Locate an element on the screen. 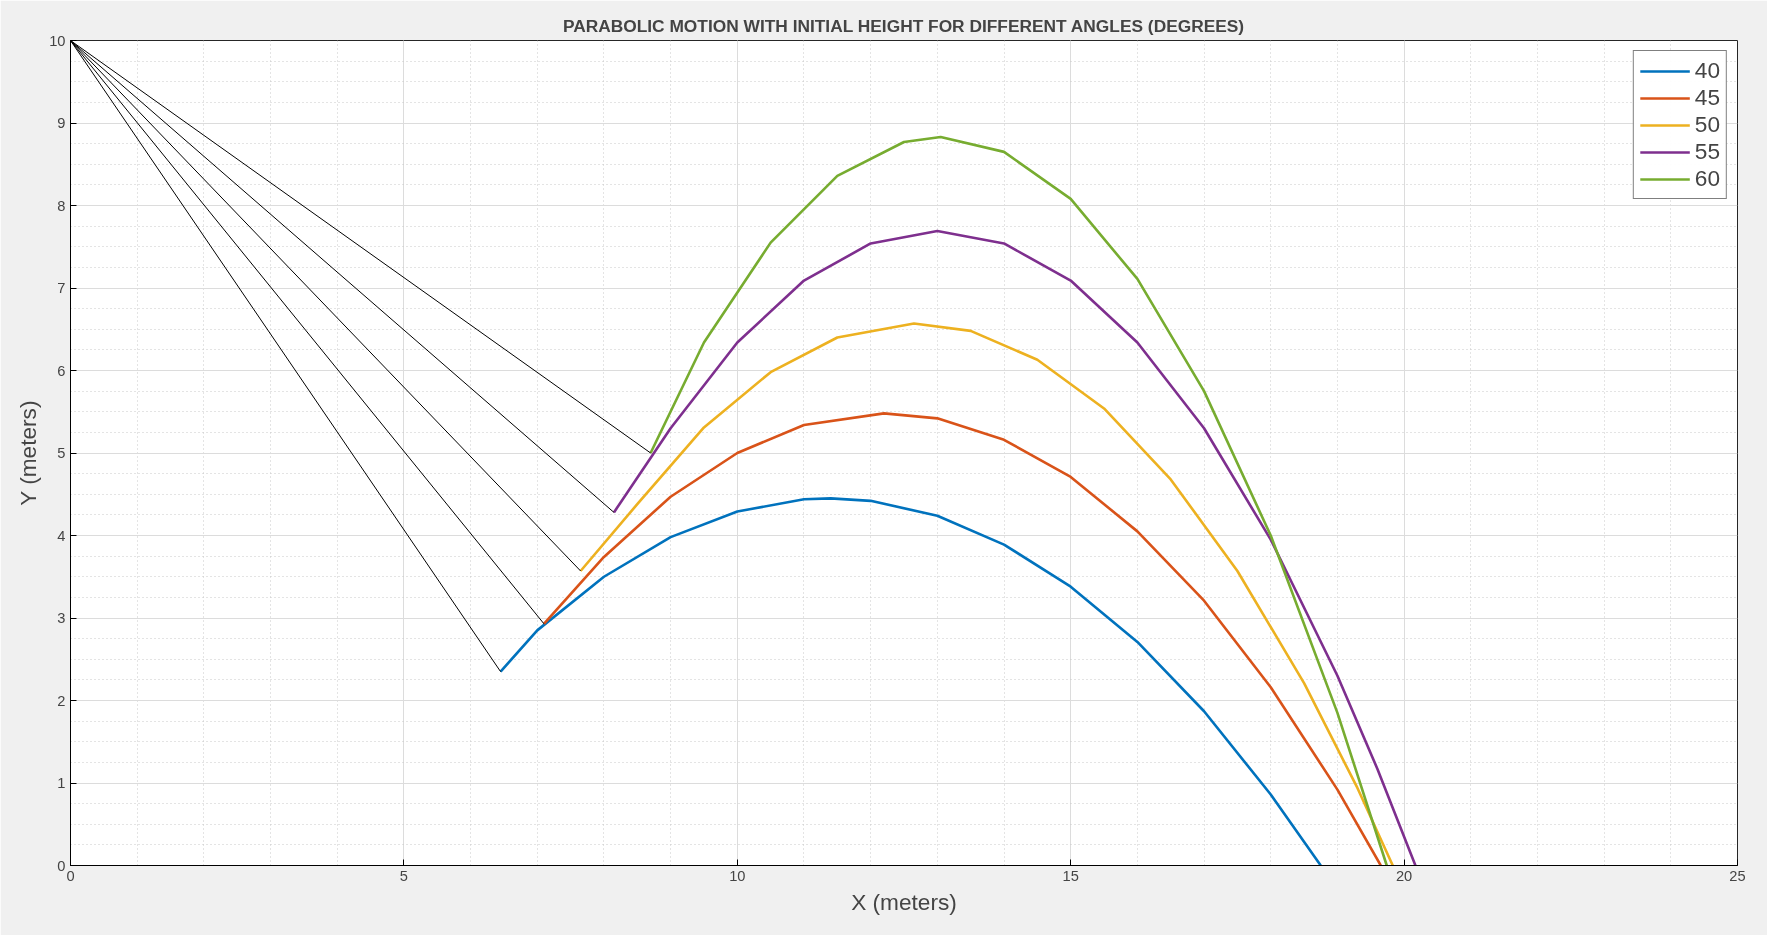  y-tick-label: 3 is located at coordinates (61, 618).